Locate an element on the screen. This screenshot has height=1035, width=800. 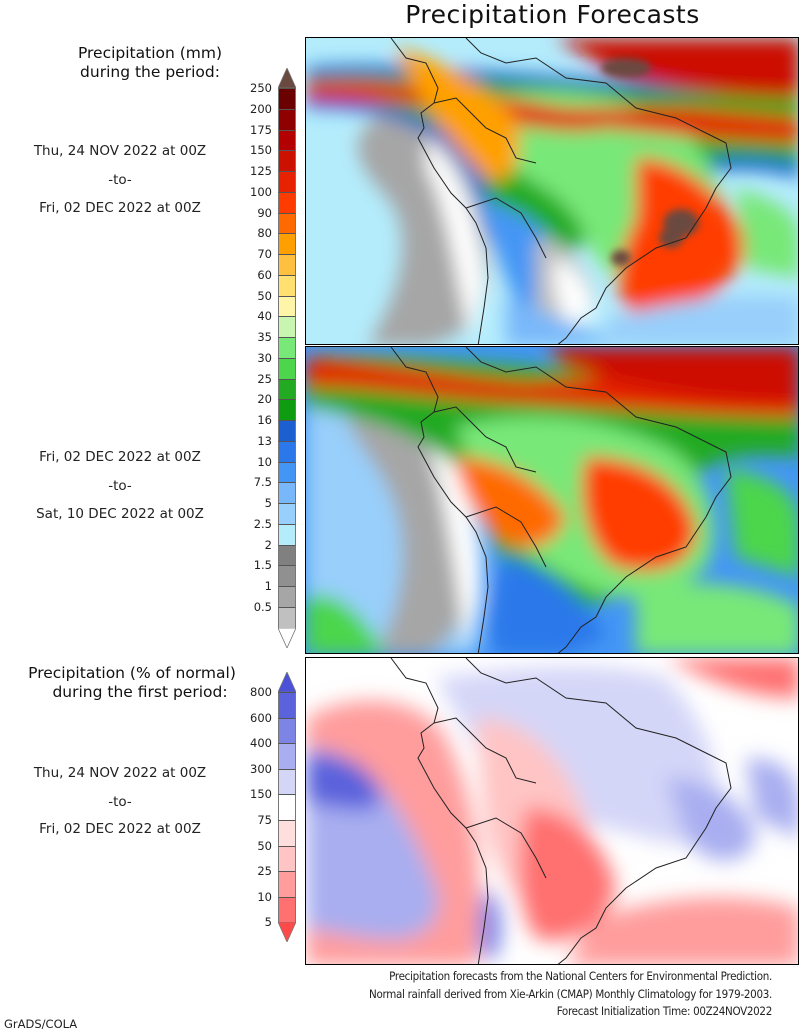
page-title: Precipitation Forecasts is located at coordinates (552, 14).